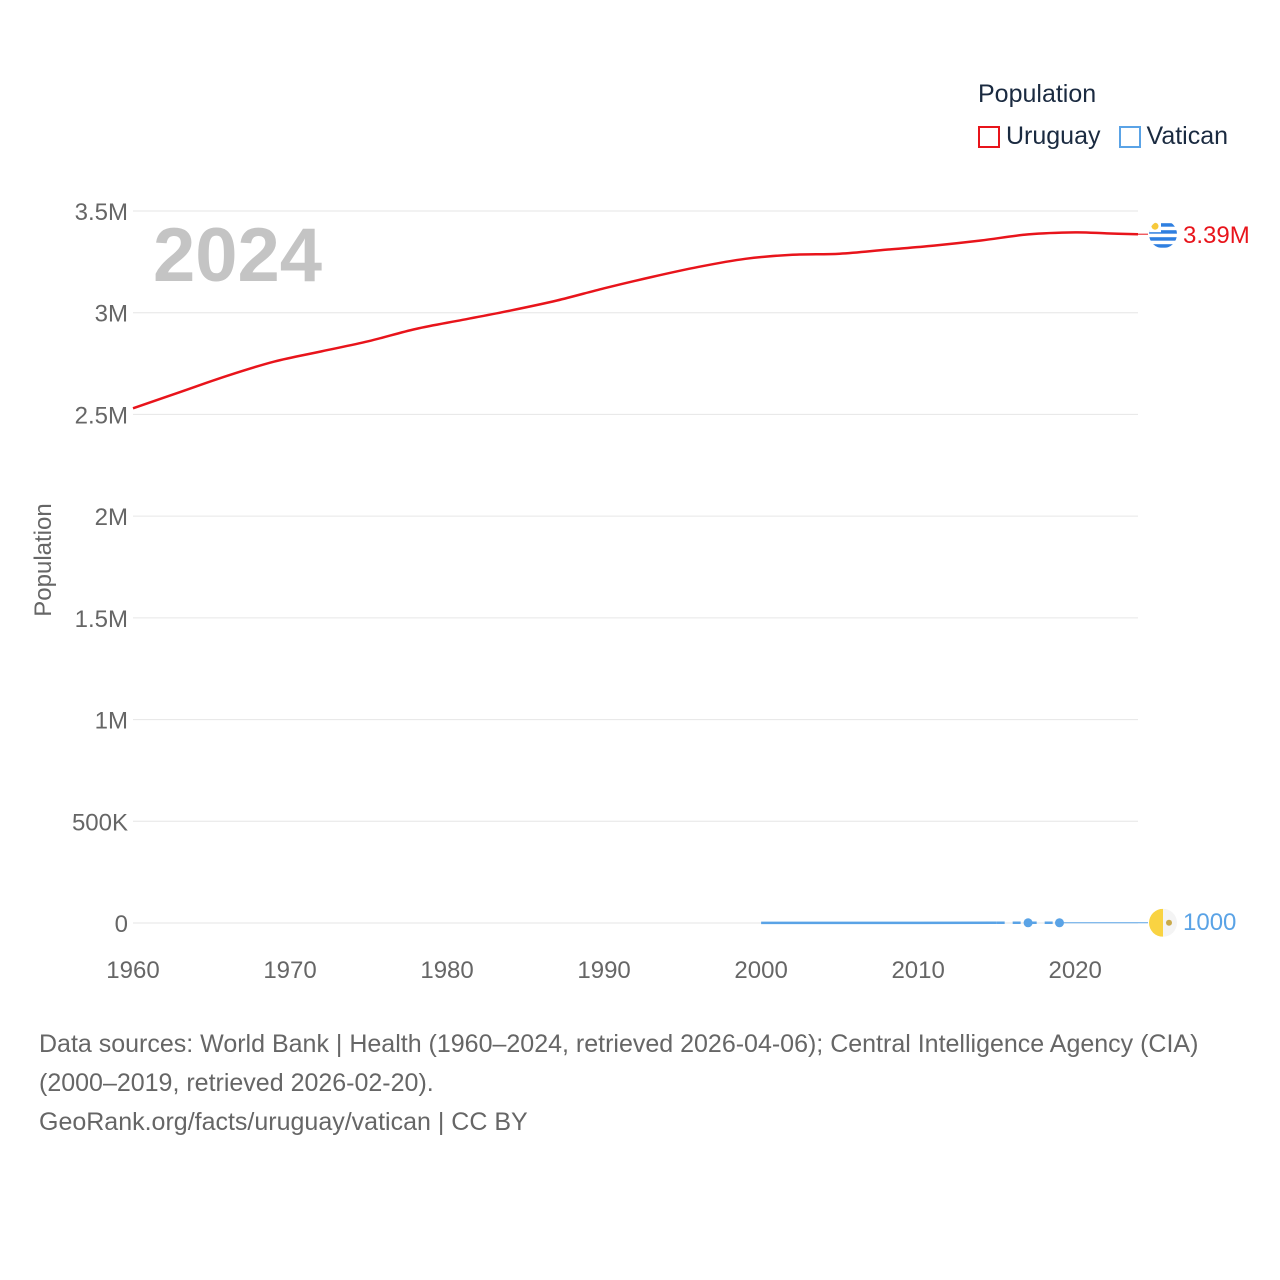 Image resolution: width=1280 pixels, height=1280 pixels. I want to click on legend-swatch-vatican, so click(1129, 136).